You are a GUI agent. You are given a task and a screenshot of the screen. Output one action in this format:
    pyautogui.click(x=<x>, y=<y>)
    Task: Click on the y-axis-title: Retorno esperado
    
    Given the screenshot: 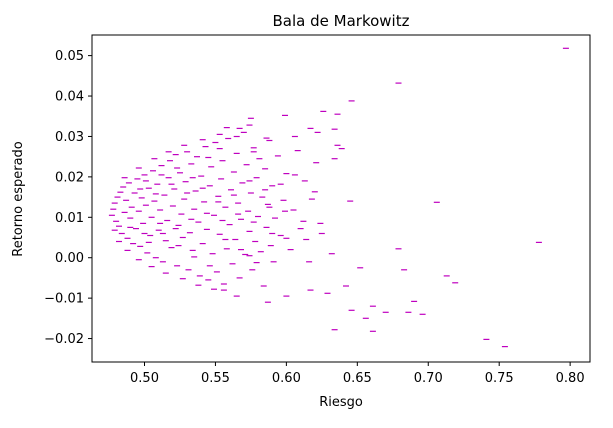 What is the action you would take?
    pyautogui.click(x=18, y=199)
    